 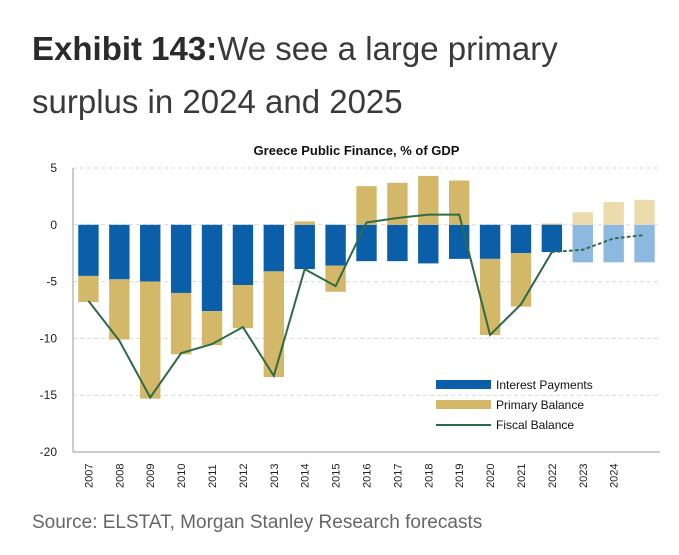 What do you see at coordinates (182, 476) in the screenshot?
I see `x-tick-label: 2010` at bounding box center [182, 476].